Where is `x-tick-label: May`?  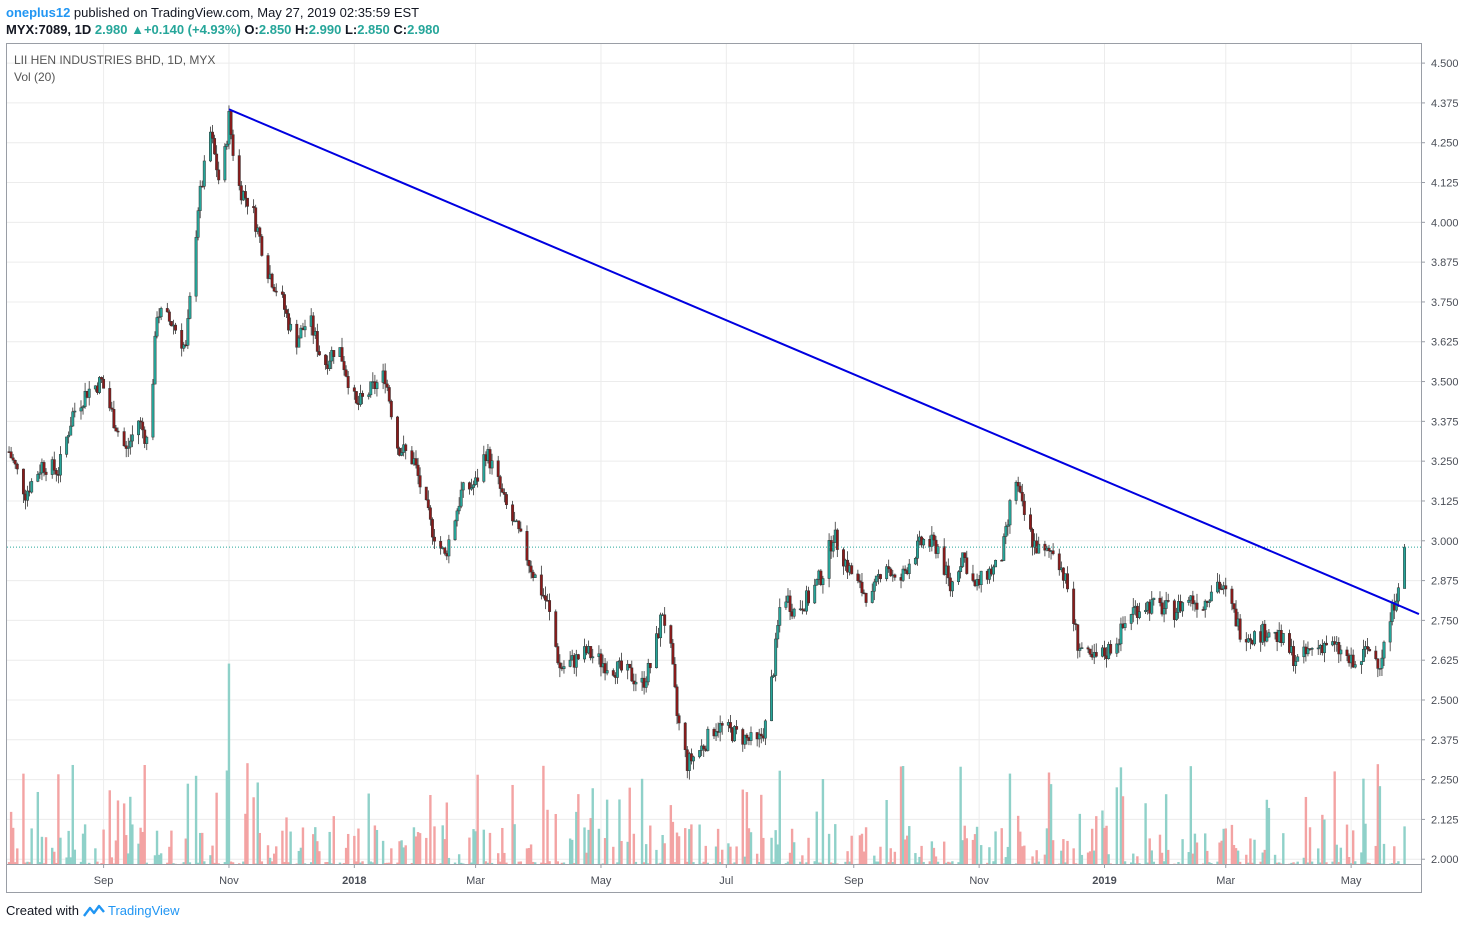 x-tick-label: May is located at coordinates (1351, 881).